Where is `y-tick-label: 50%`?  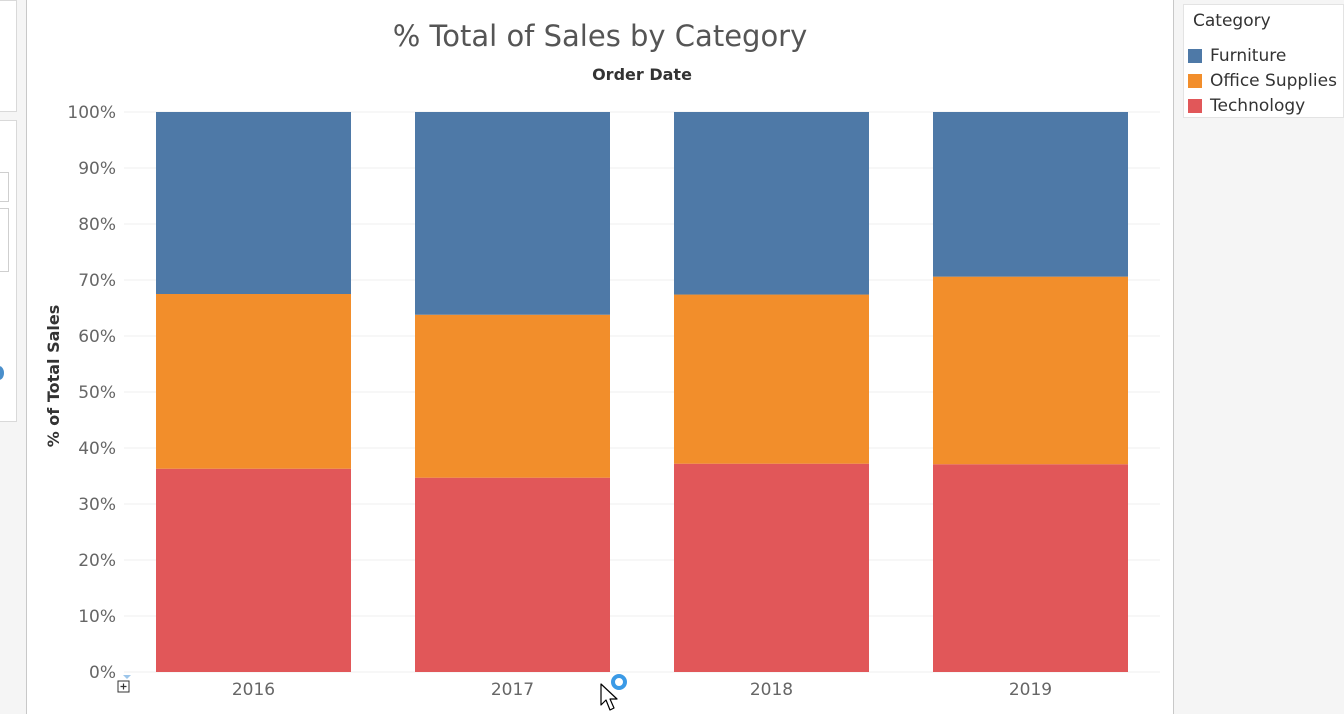
y-tick-label: 50% is located at coordinates (97, 393).